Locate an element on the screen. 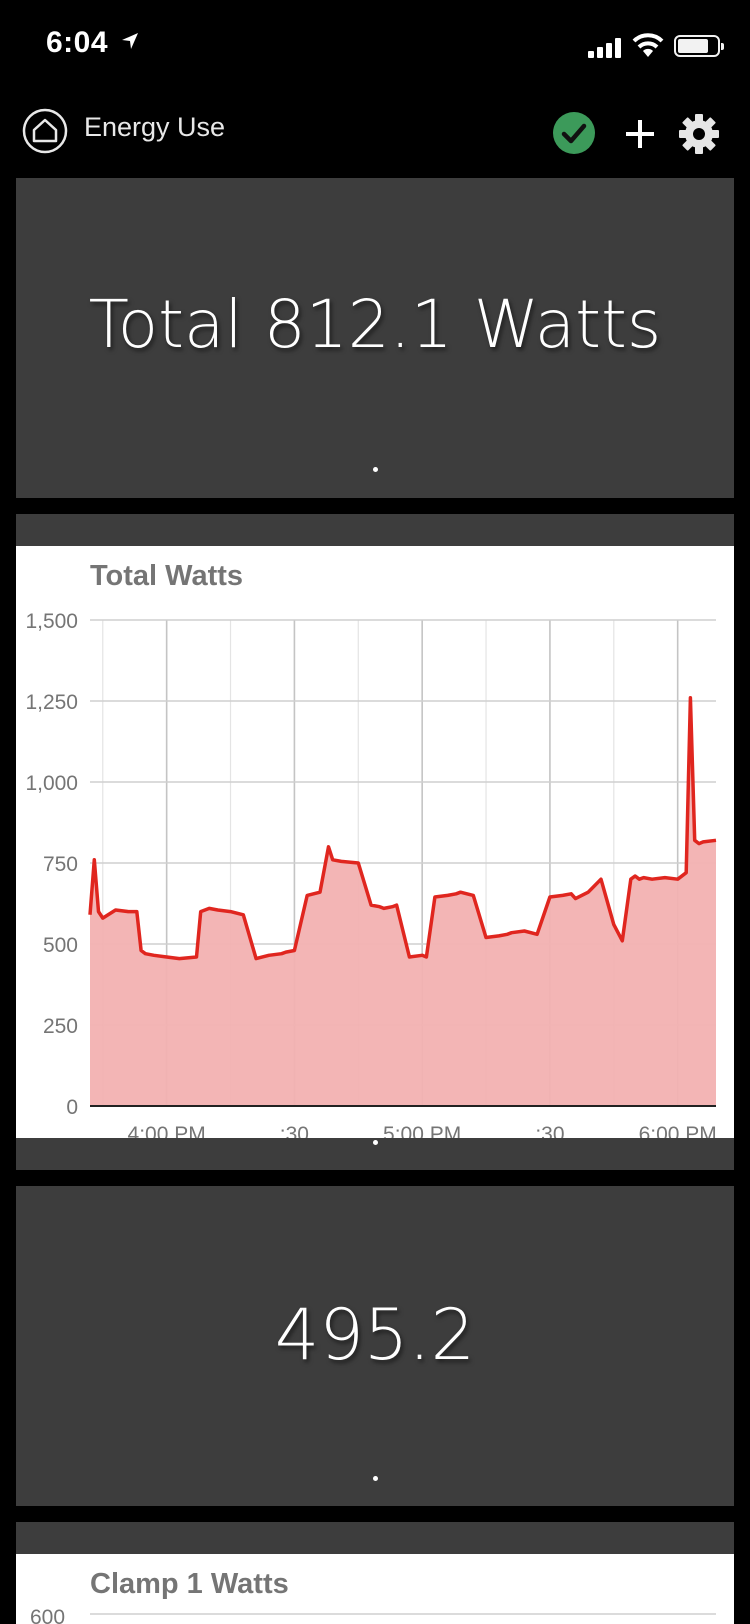 The image size is (750, 1624). cellular-signal-icon is located at coordinates (606, 47).